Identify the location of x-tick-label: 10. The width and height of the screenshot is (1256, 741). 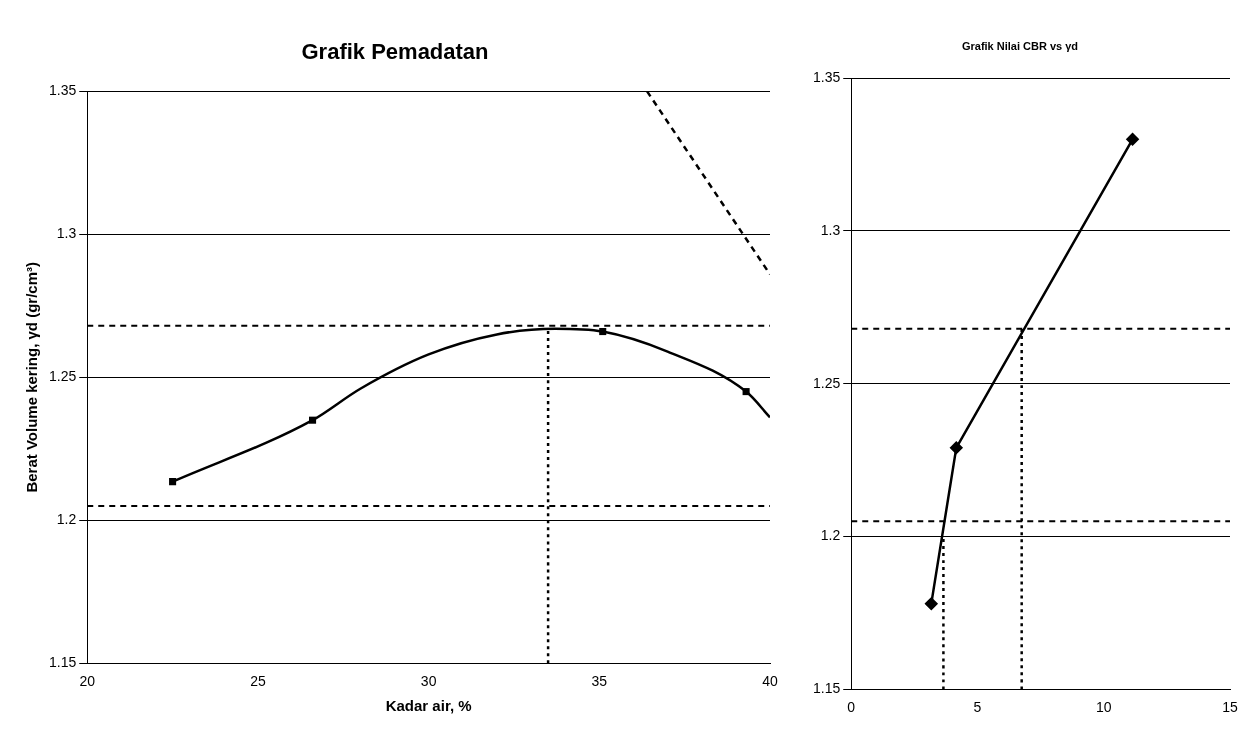
(1103, 707).